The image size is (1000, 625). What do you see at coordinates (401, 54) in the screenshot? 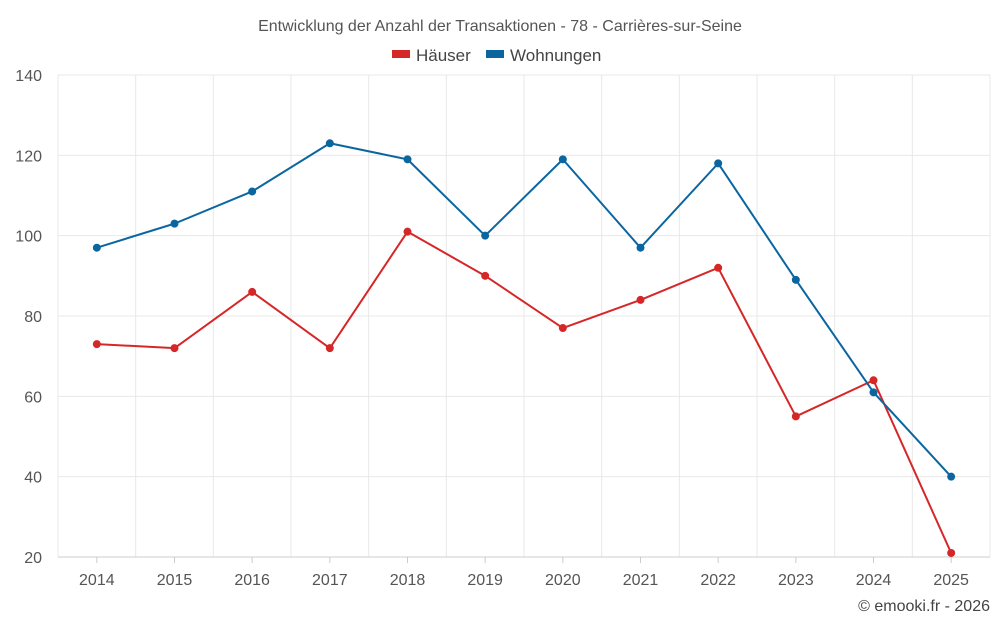
I see `legend-swatch-hauser` at bounding box center [401, 54].